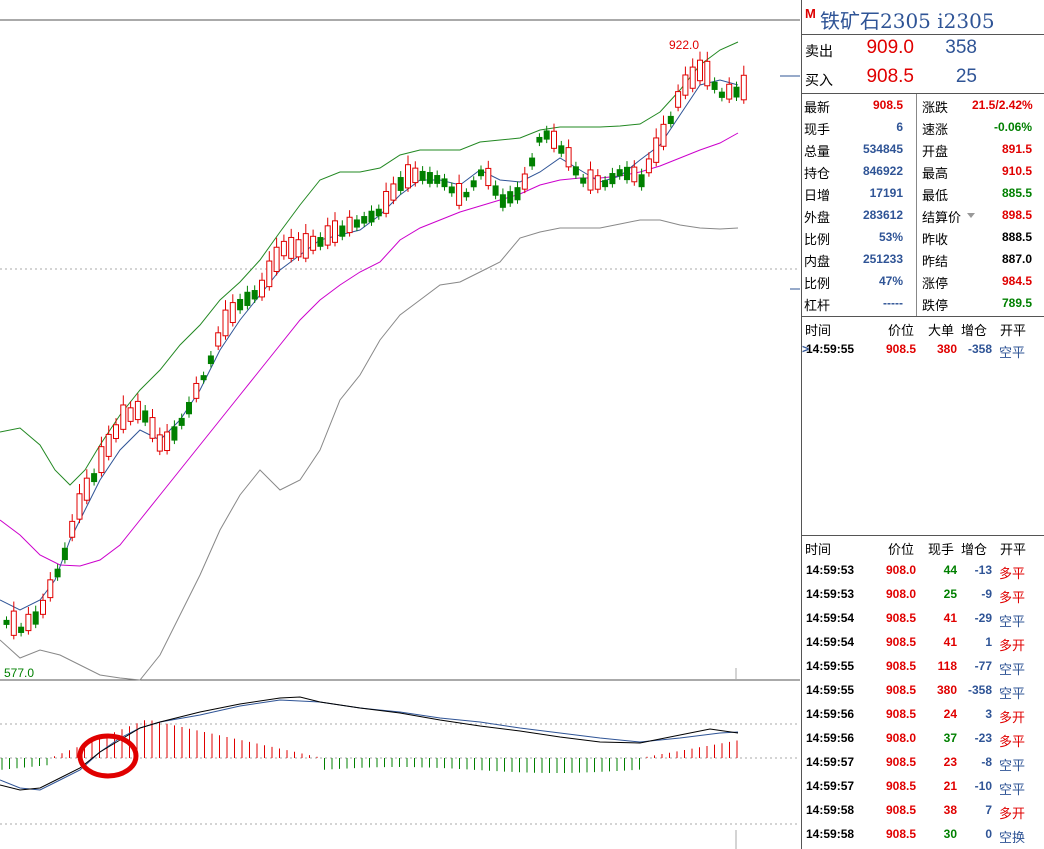 This screenshot has width=1044, height=849. I want to click on macd-dea-line, so click(369, 745).